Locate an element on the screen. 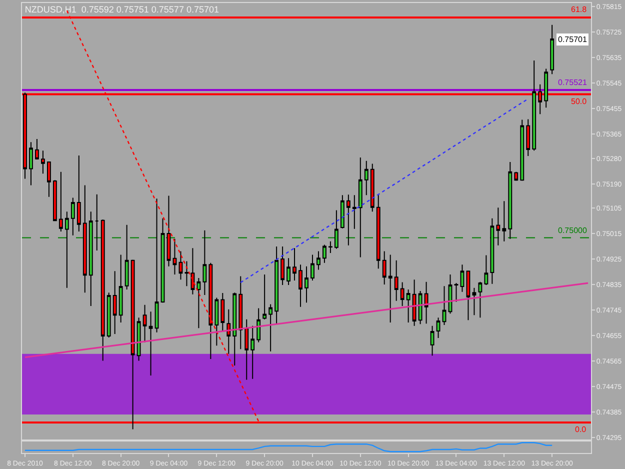 The width and height of the screenshot is (625, 469). annotation: 61.8 is located at coordinates (579, 9).